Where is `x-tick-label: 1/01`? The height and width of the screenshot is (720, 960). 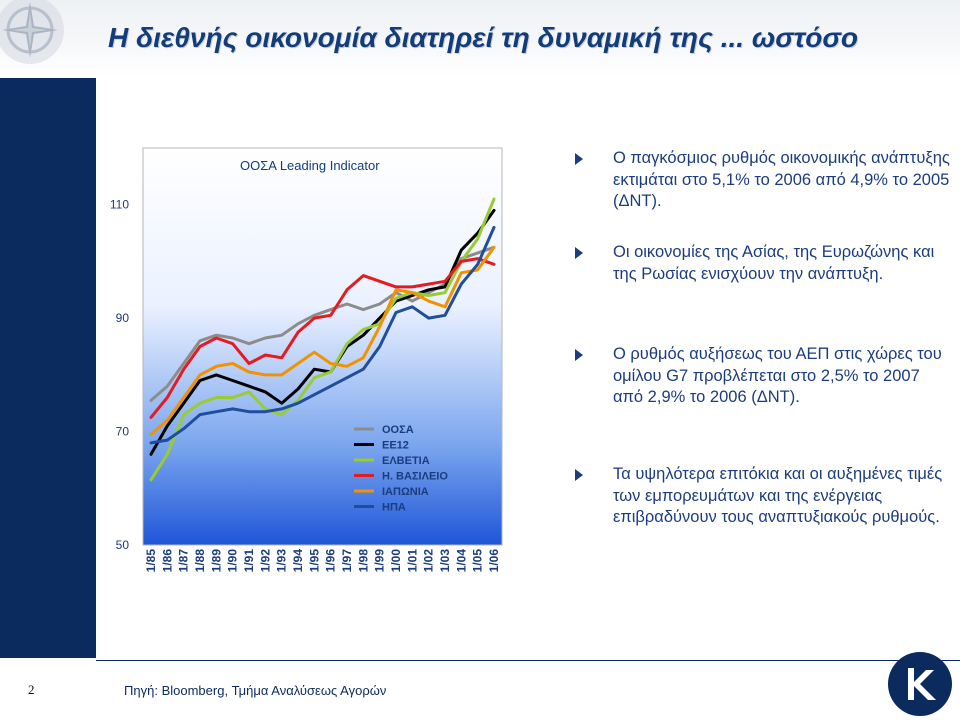
x-tick-label: 1/01 is located at coordinates (412, 561).